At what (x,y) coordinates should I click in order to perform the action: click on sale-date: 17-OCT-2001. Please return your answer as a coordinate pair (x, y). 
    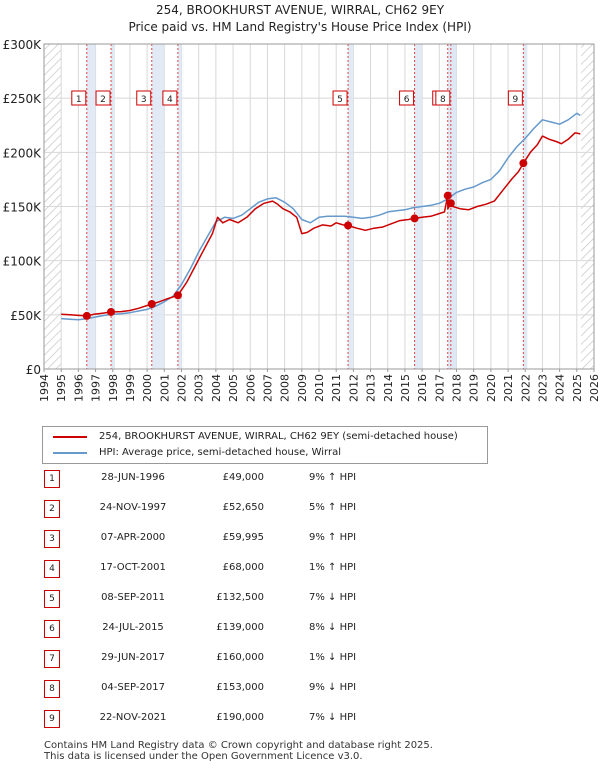
    Looking at the image, I should click on (133, 567).